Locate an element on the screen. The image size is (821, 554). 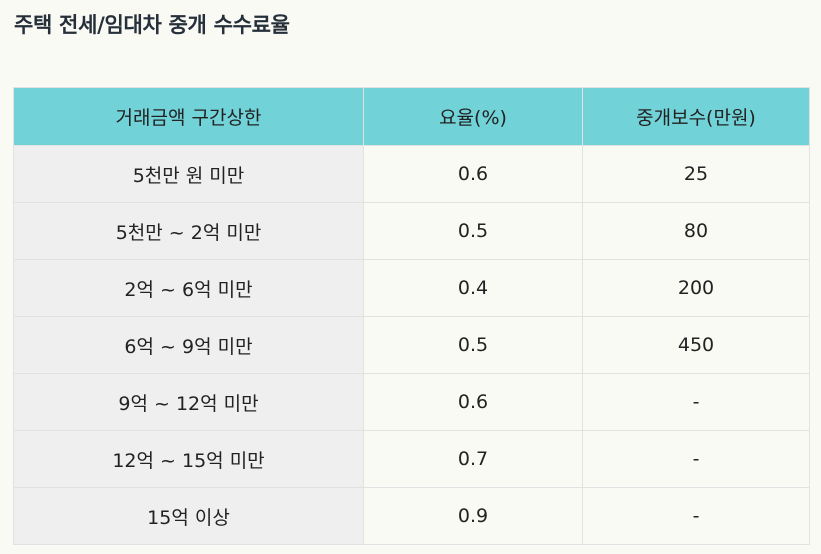
table-row: 12억 ~ 15억 미만 0.7 - is located at coordinates (411, 459).